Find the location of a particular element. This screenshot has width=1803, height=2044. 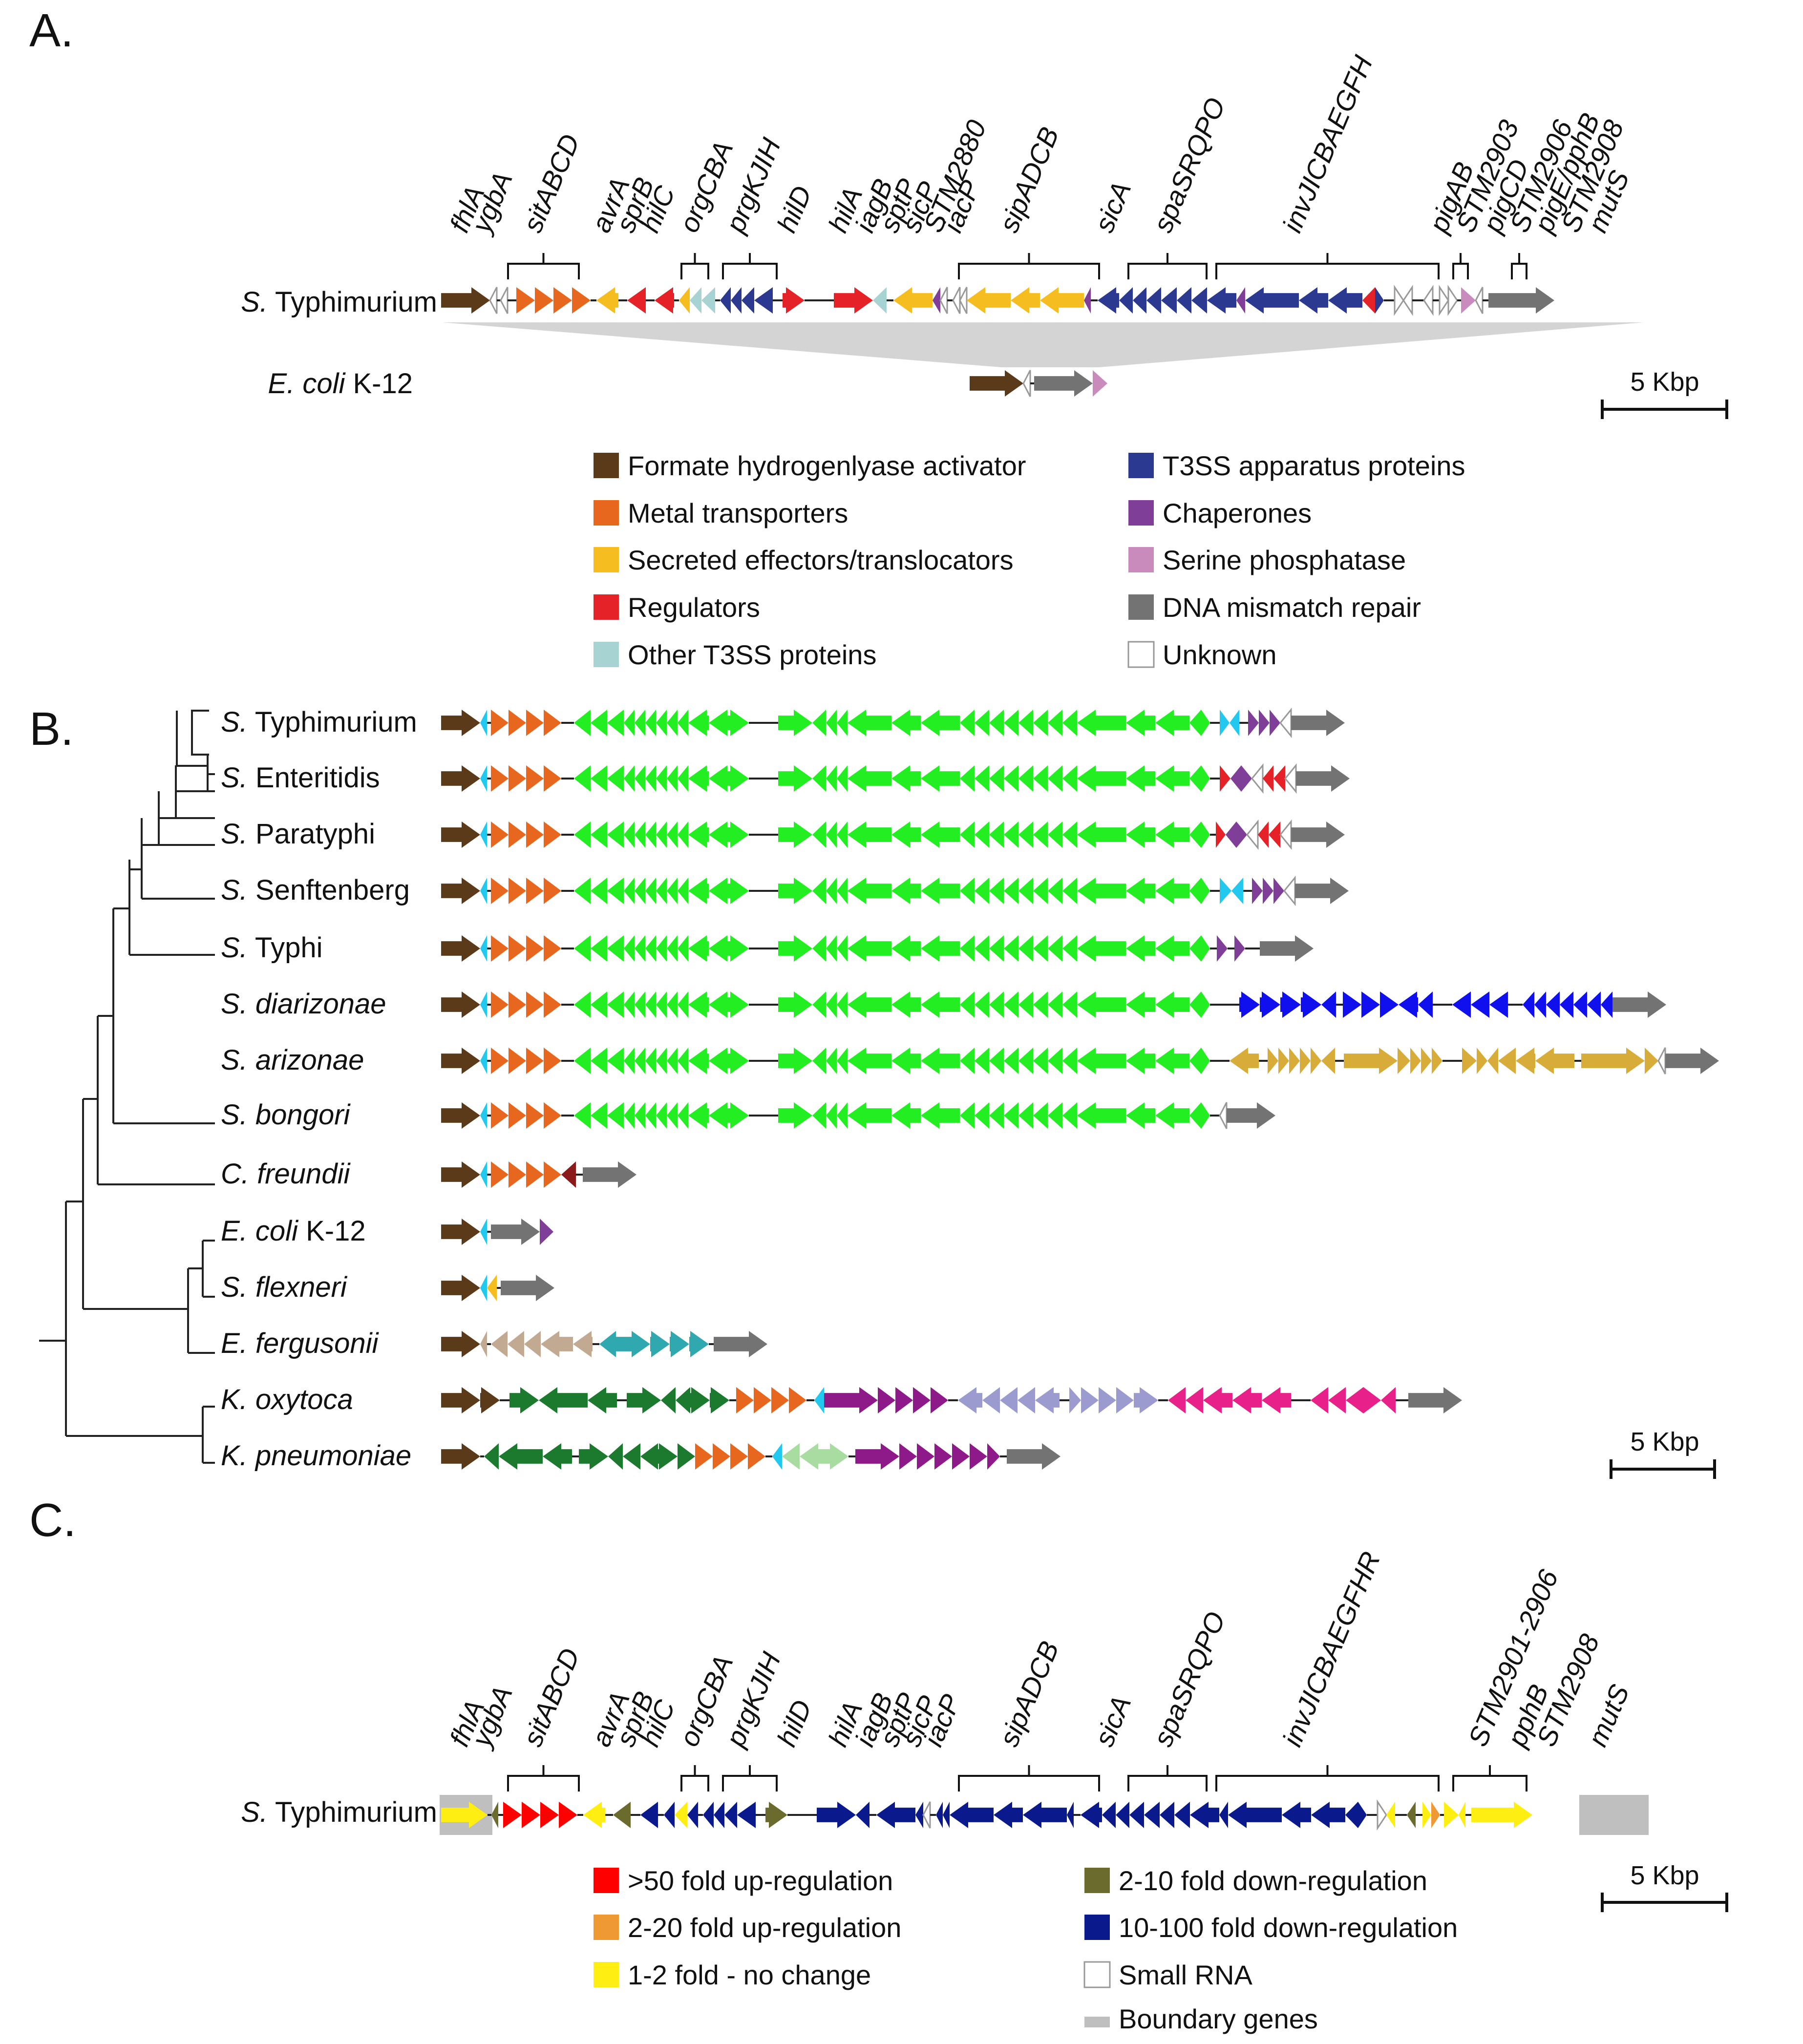

legend-label: Chaperones is located at coordinates (1238, 513).